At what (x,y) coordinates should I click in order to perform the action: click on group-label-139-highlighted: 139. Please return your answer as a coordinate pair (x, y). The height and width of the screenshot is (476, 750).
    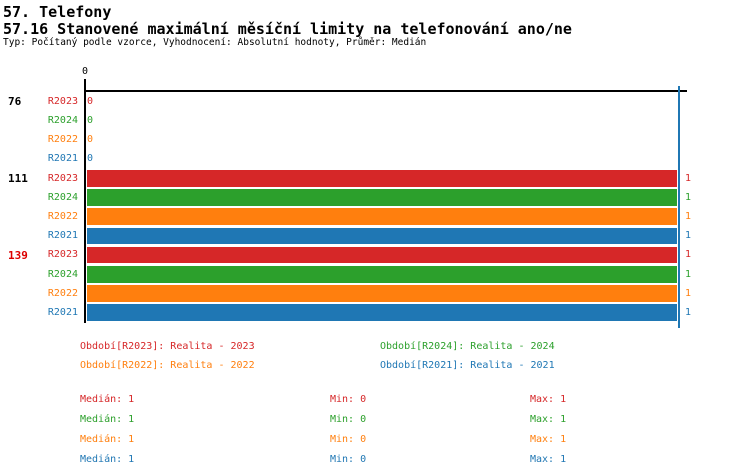
    Looking at the image, I should click on (18, 255).